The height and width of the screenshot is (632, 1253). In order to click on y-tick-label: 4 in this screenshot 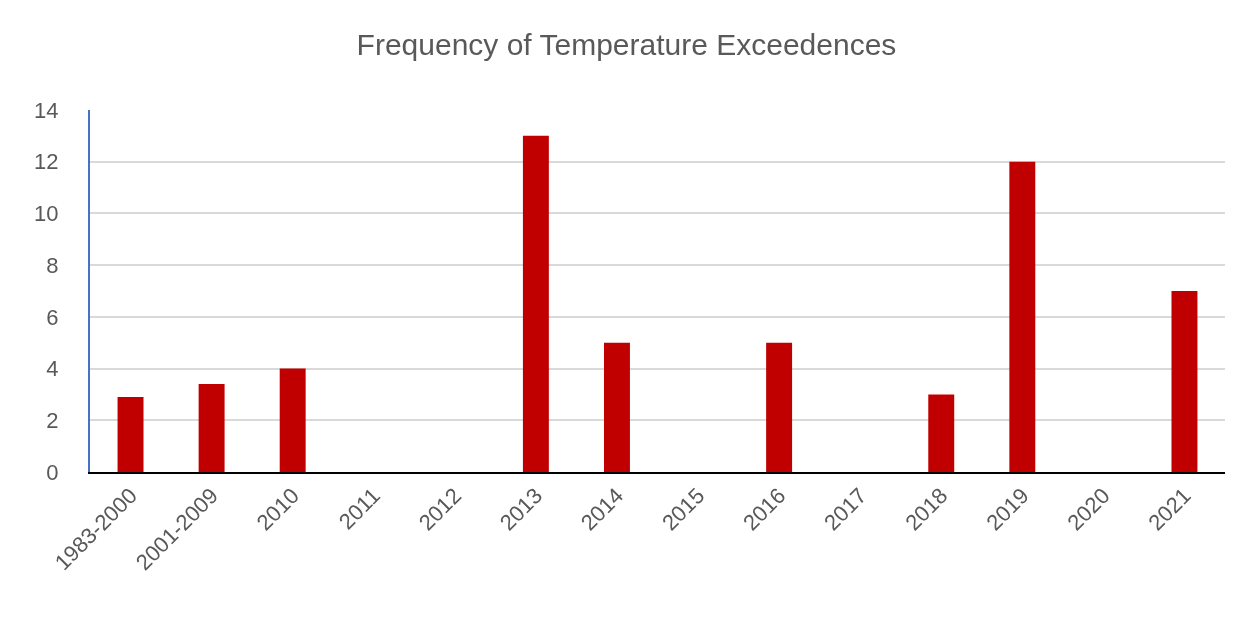, I will do `click(52, 369)`.